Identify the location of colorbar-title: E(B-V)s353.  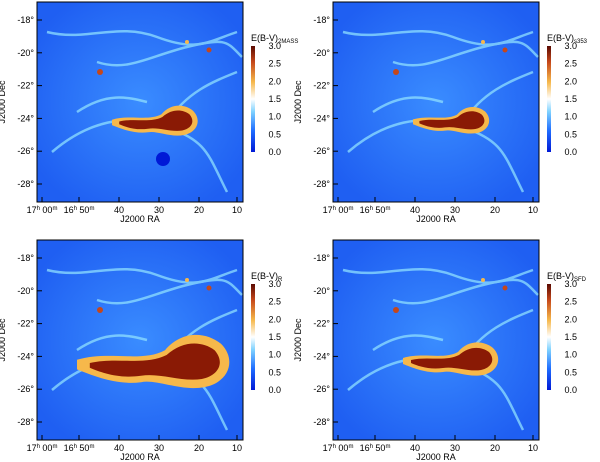
(567, 39).